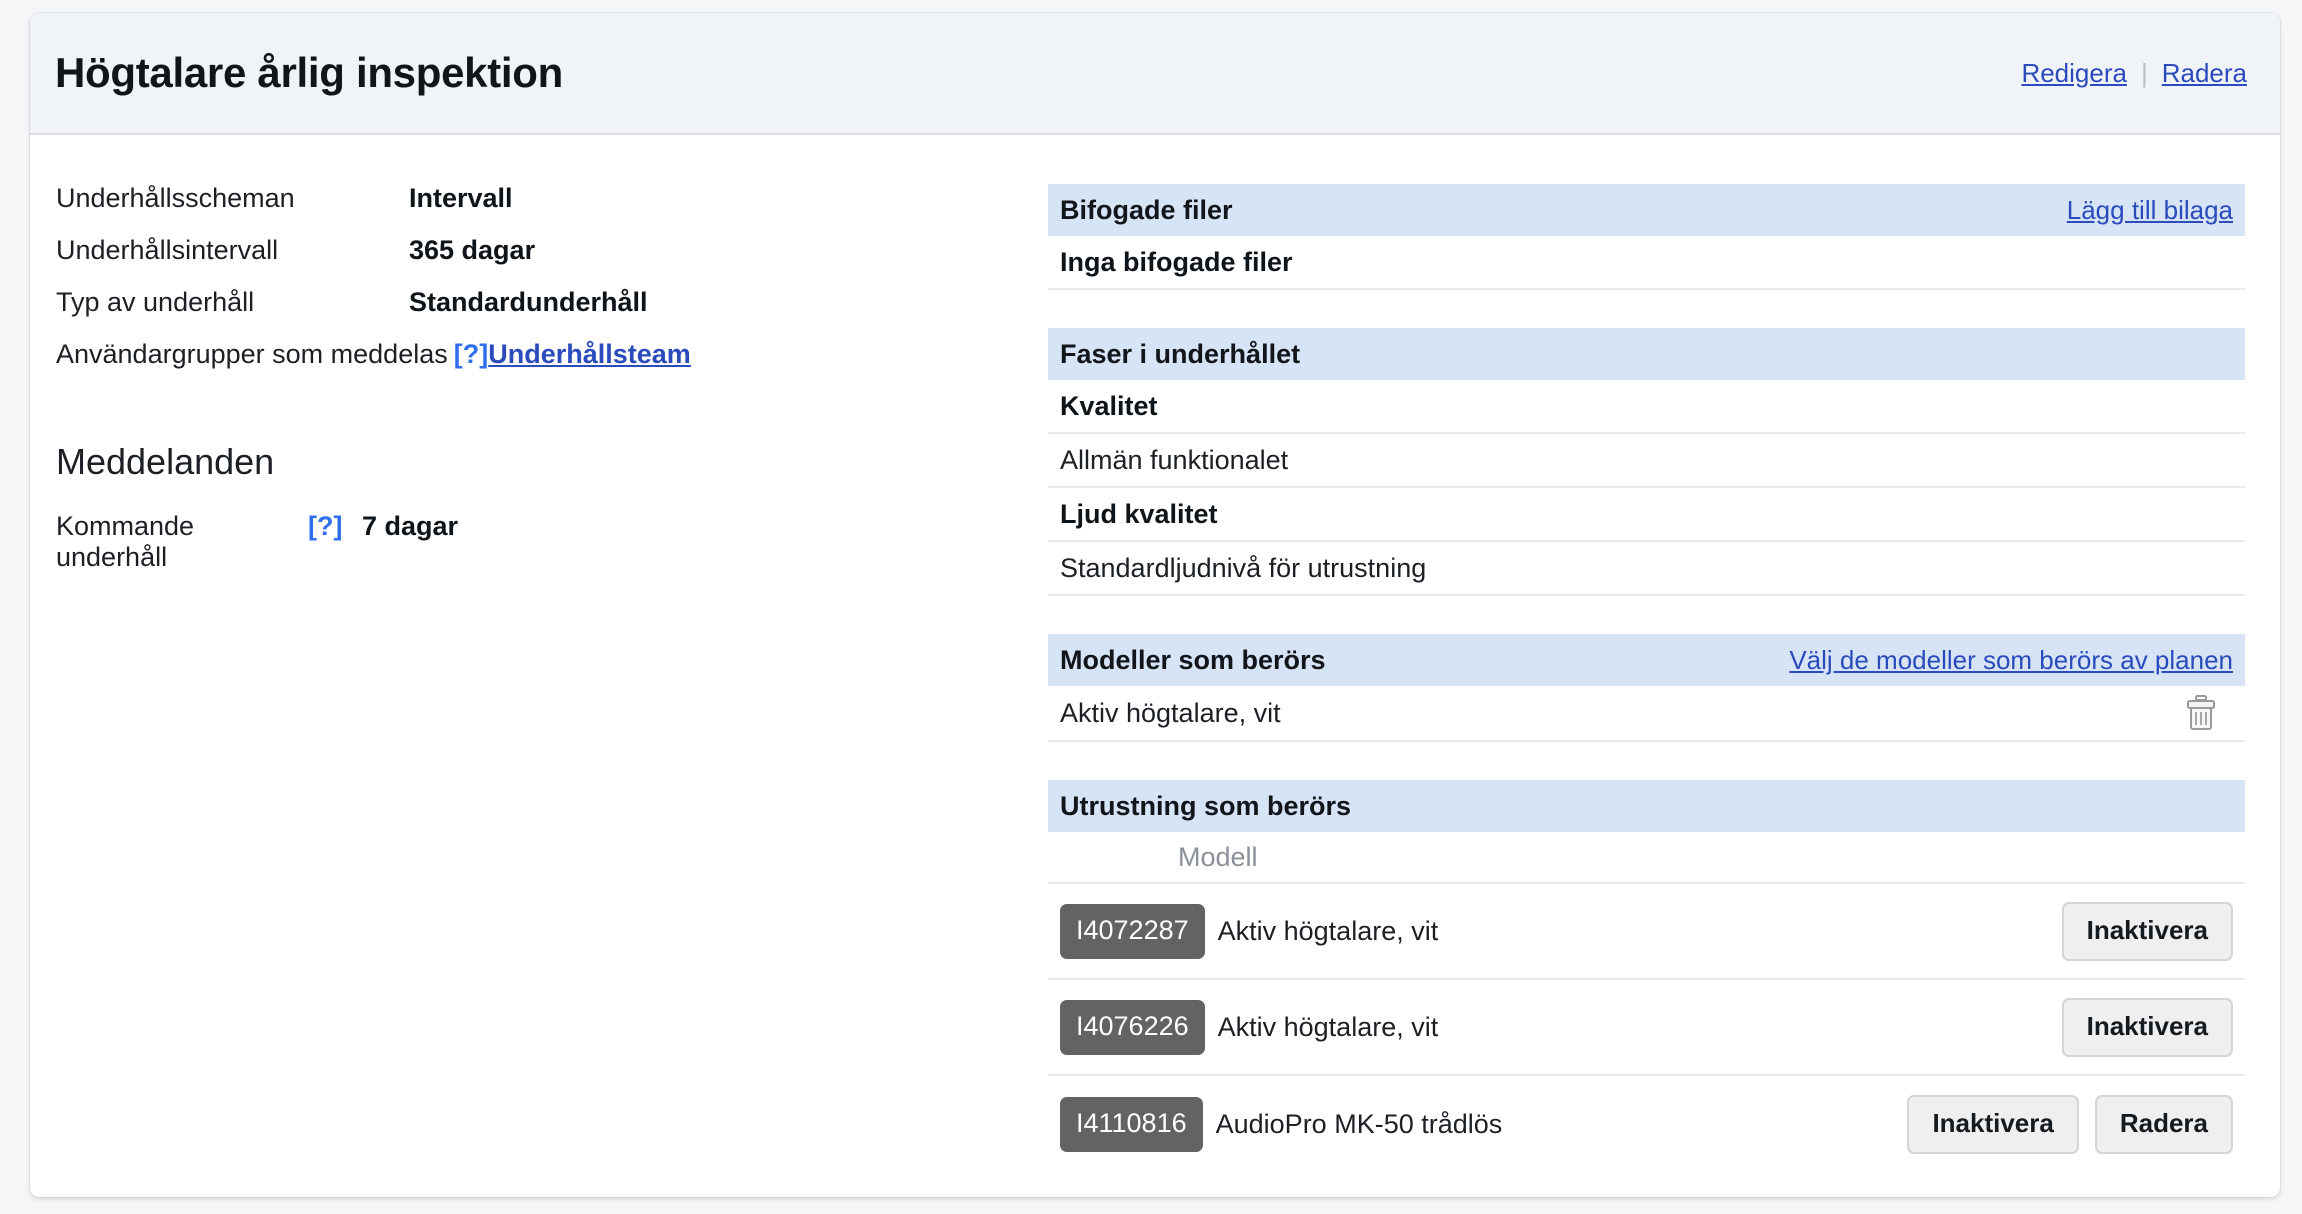 Image resolution: width=2302 pixels, height=1214 pixels. Describe the element at coordinates (1146, 209) in the screenshot. I see `attachments-title: Bifogade filer` at that location.